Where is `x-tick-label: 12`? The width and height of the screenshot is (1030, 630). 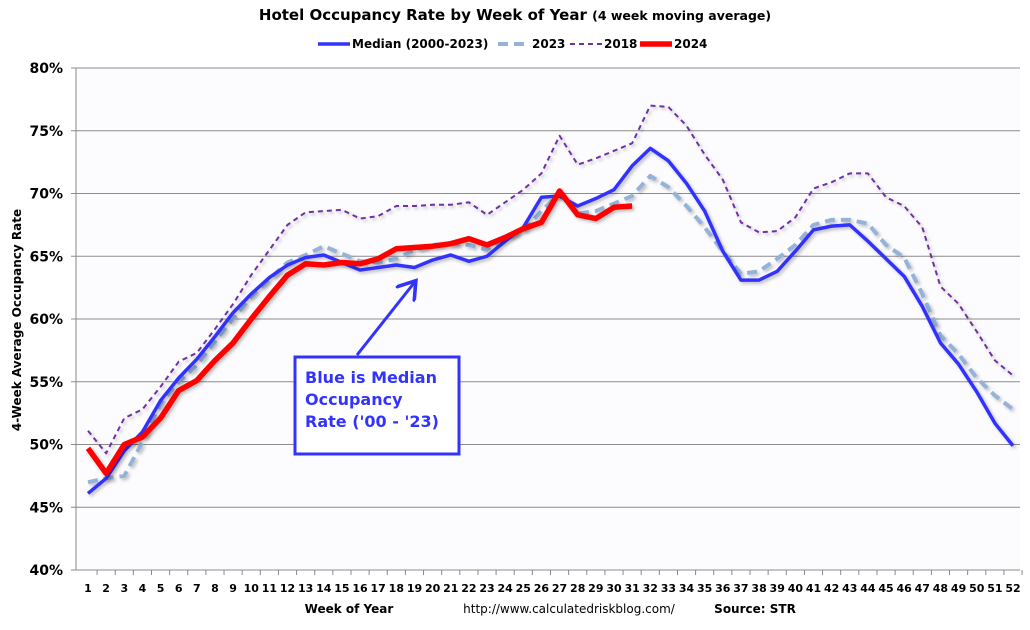
x-tick-label: 12 is located at coordinates (287, 588).